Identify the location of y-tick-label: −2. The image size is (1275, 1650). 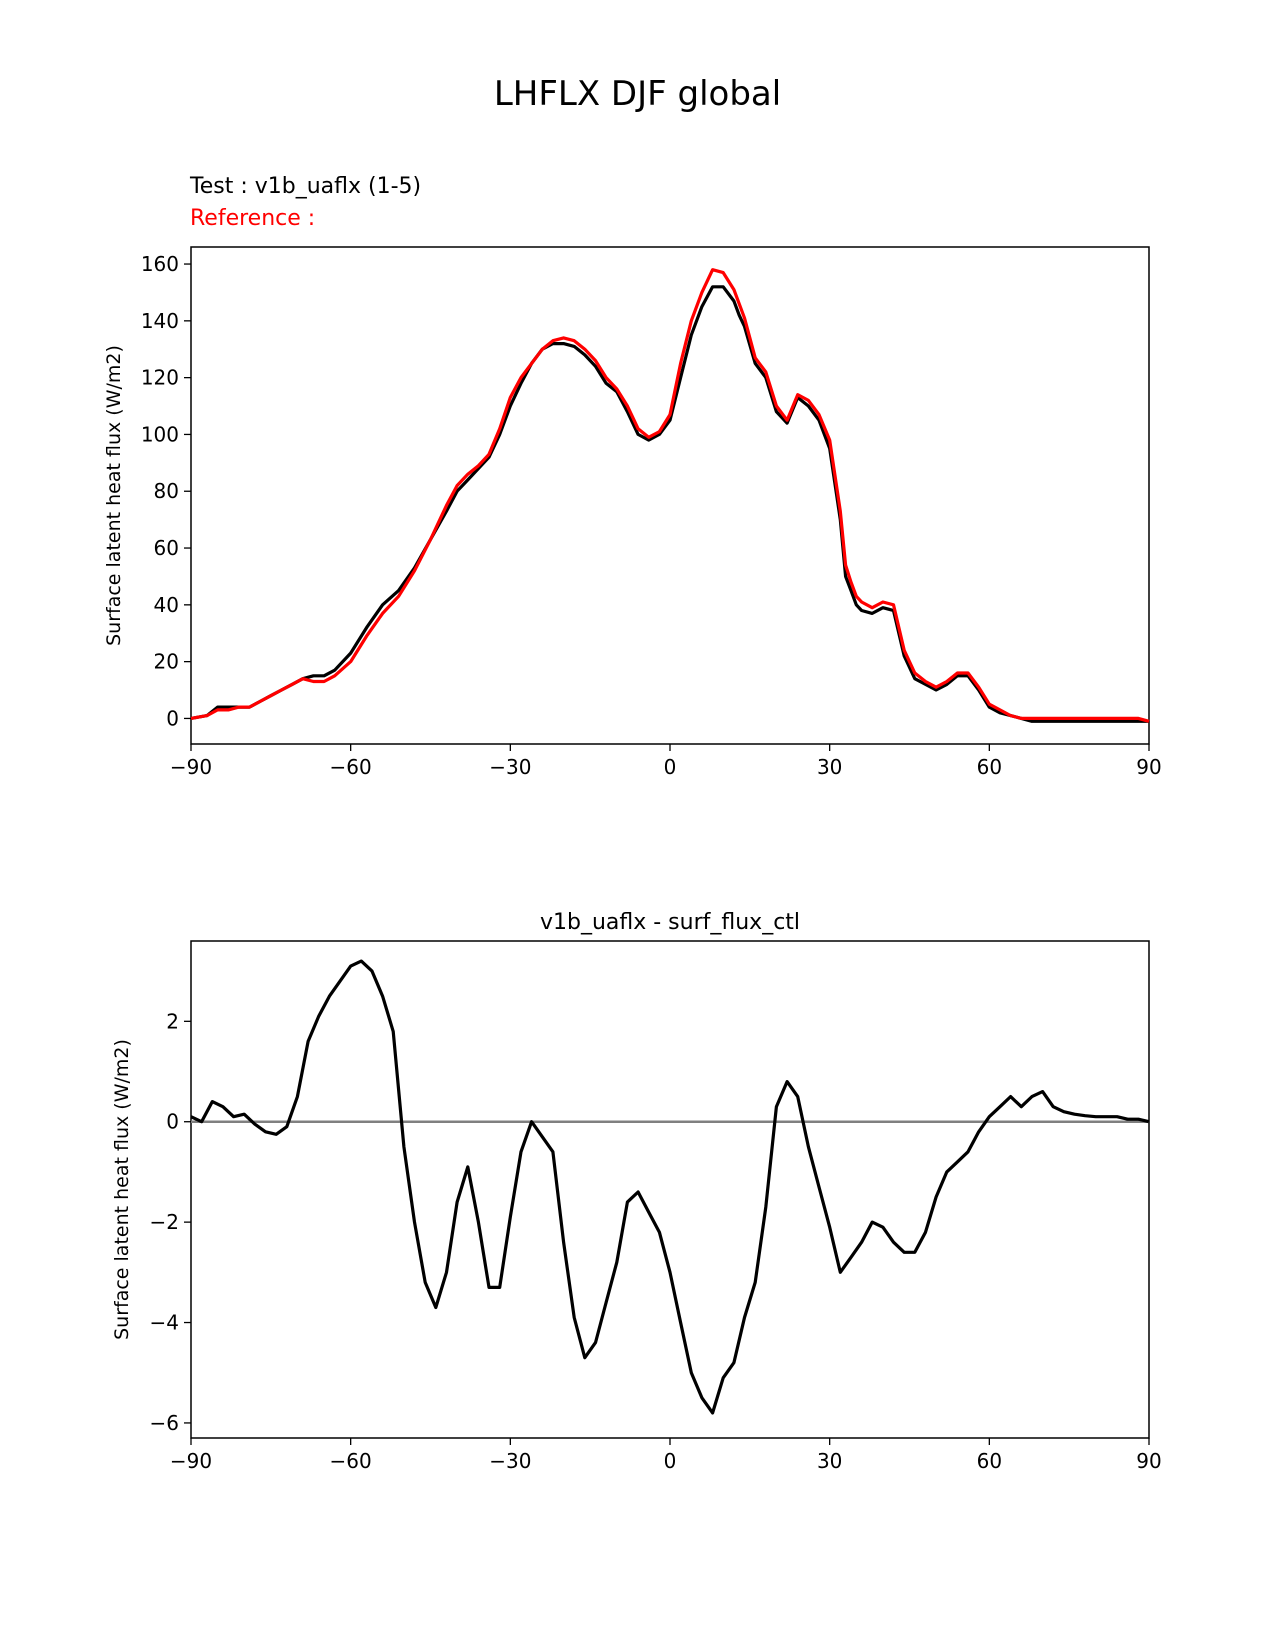
(164, 1222).